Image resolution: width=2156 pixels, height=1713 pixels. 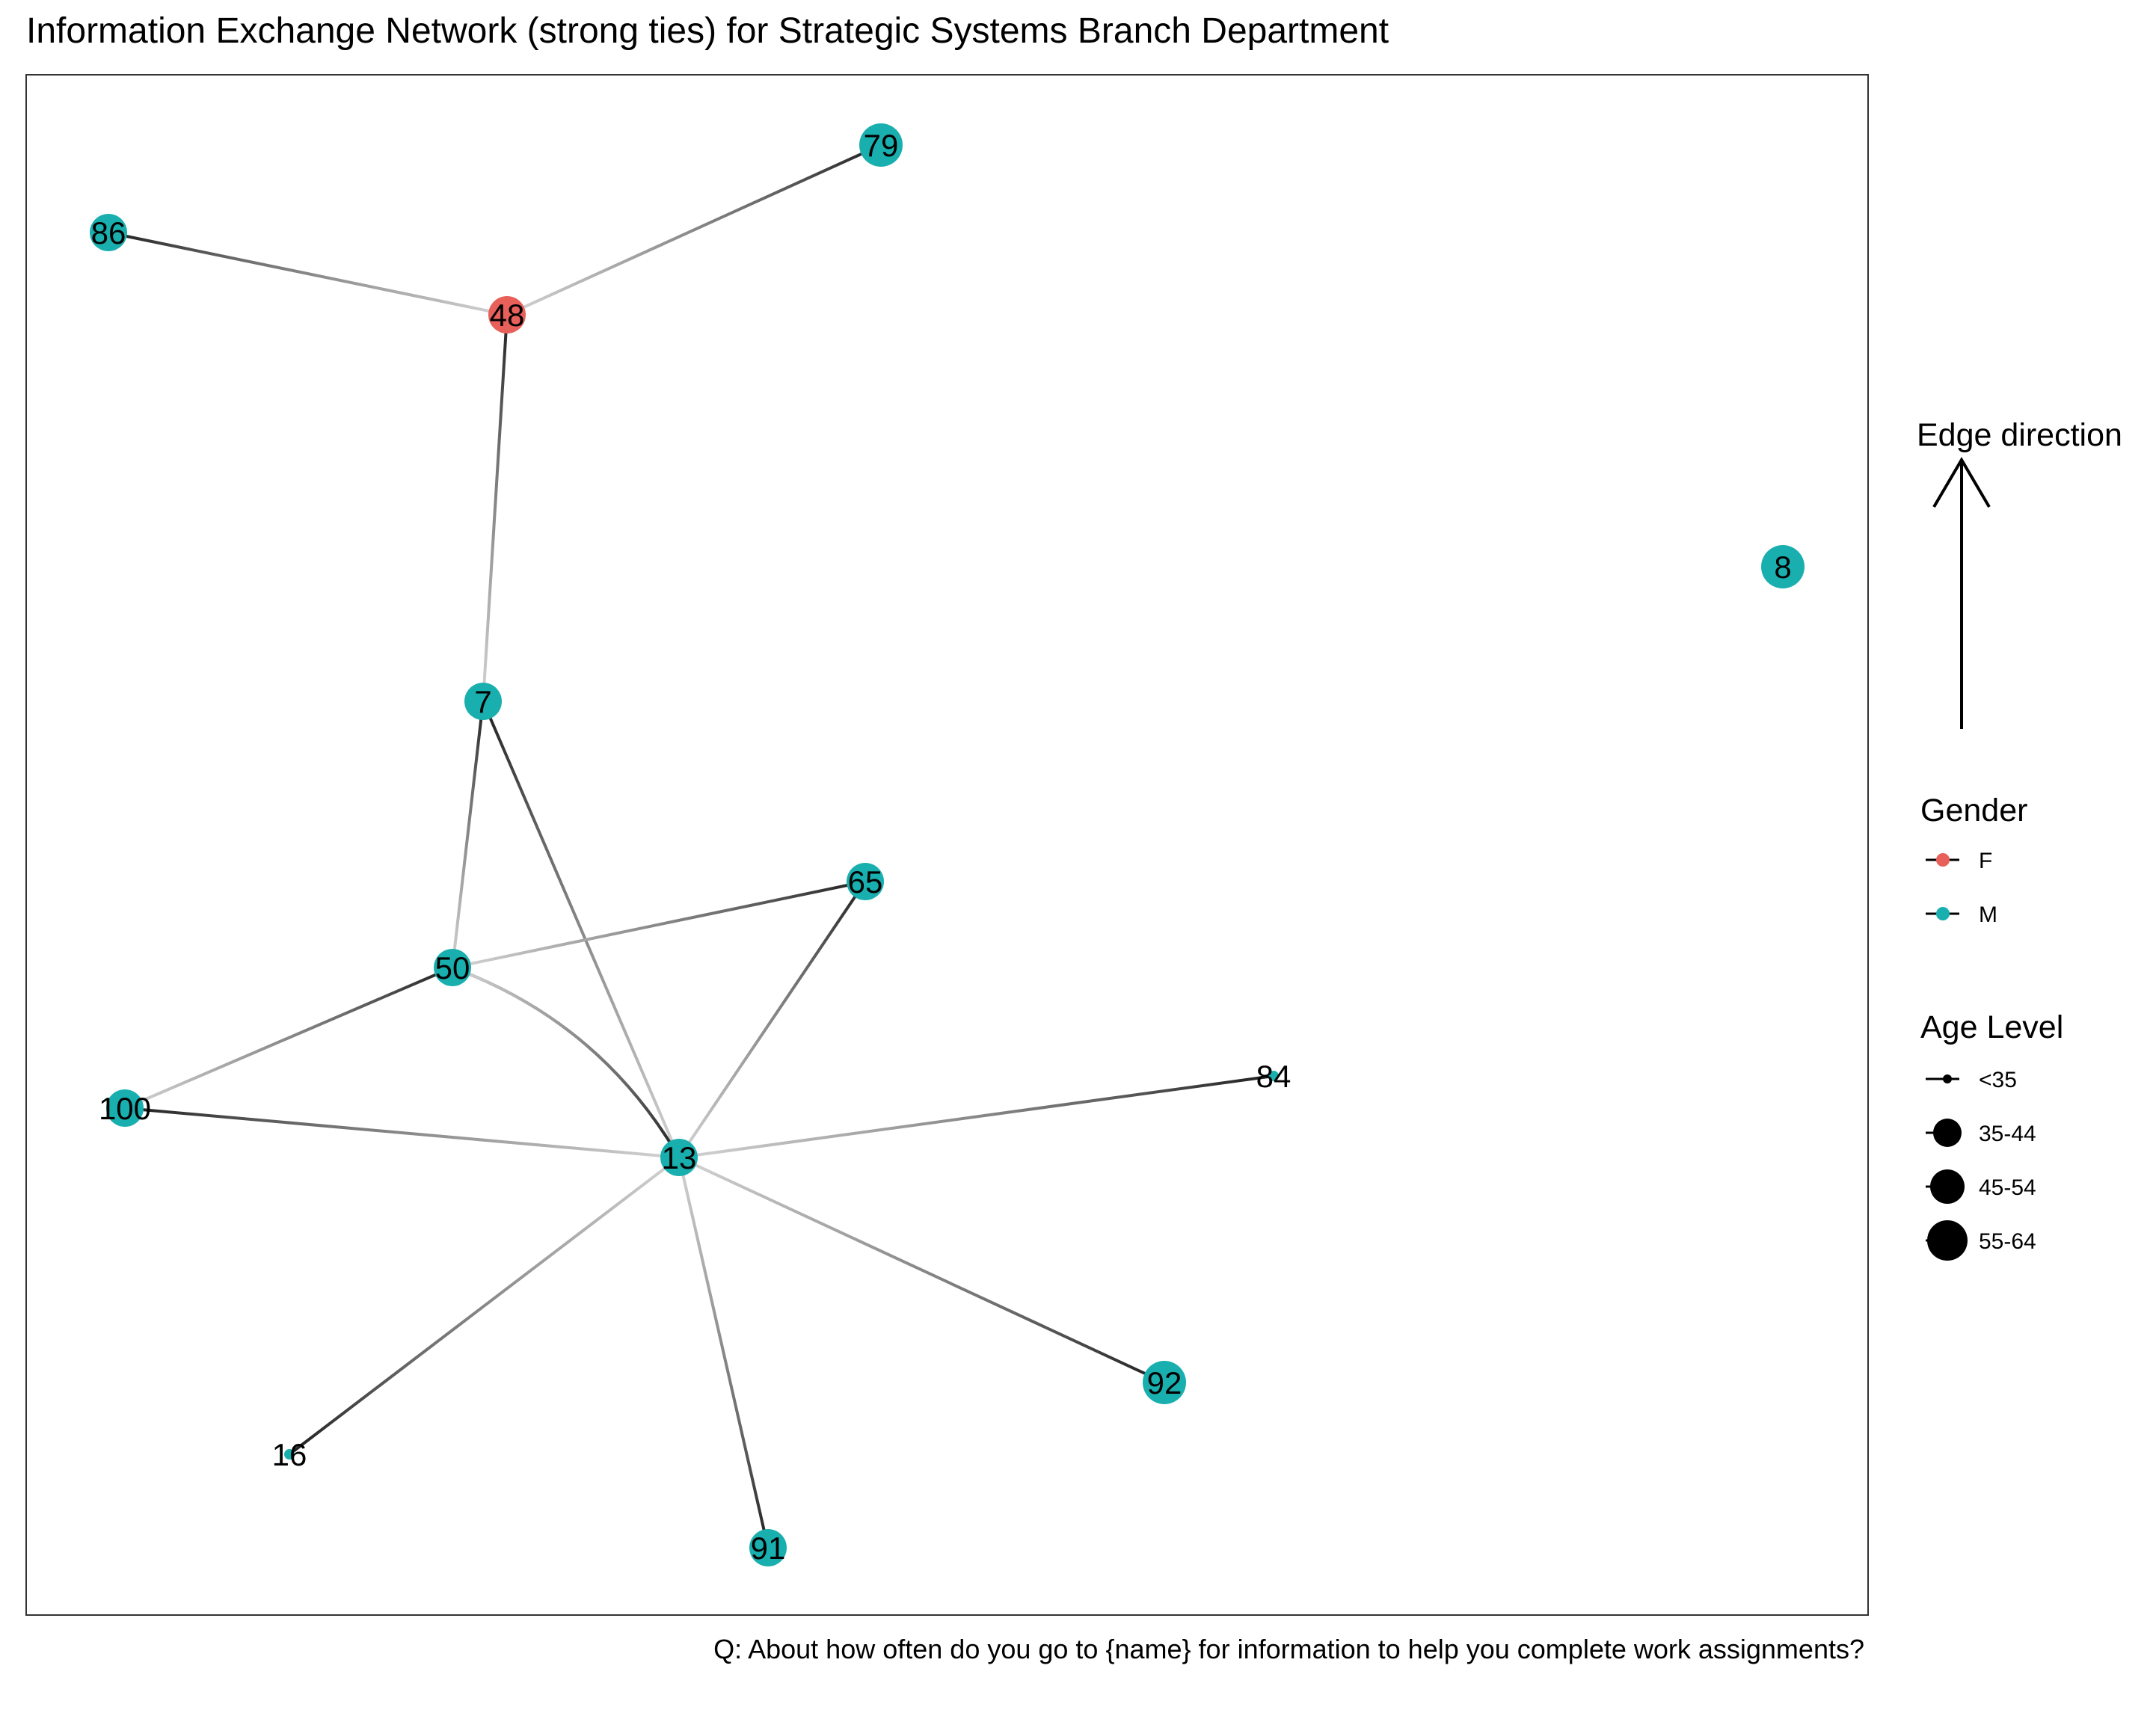 I want to click on age-legend: <35 35-44 45-54 55-64, so click(x=1981, y=1164).